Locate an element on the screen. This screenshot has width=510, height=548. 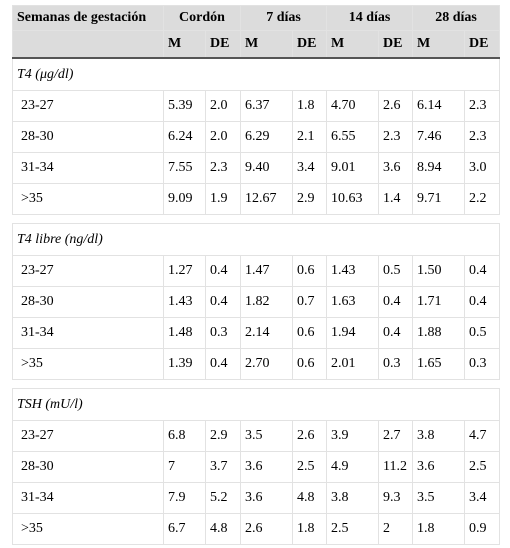
row-label: 28-30 is located at coordinates (88, 467).